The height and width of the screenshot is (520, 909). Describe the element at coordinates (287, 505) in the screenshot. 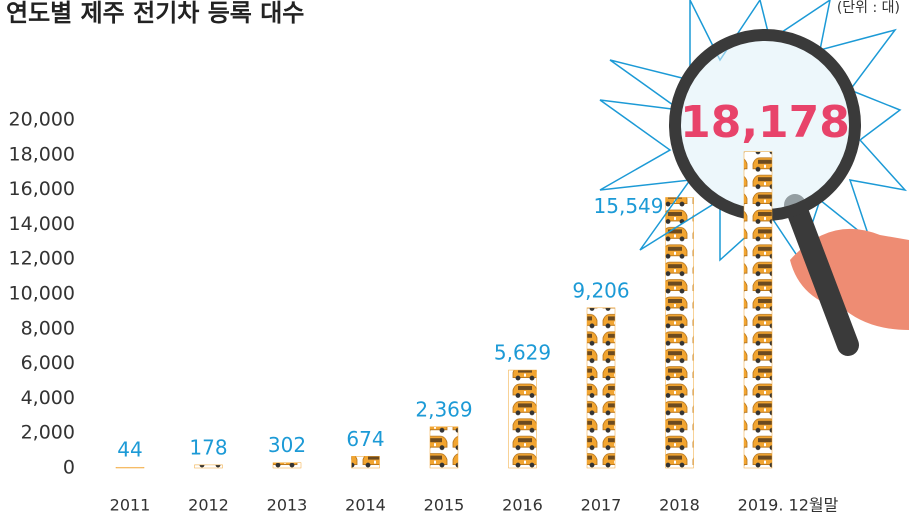

I see `x-tick-label: 2013` at that location.